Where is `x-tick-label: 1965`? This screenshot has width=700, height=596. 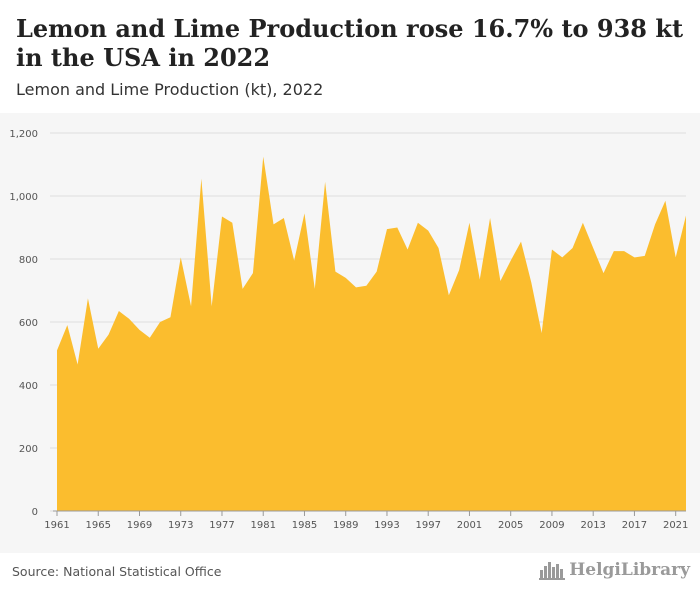
x-tick-label: 1965 is located at coordinates (98, 525).